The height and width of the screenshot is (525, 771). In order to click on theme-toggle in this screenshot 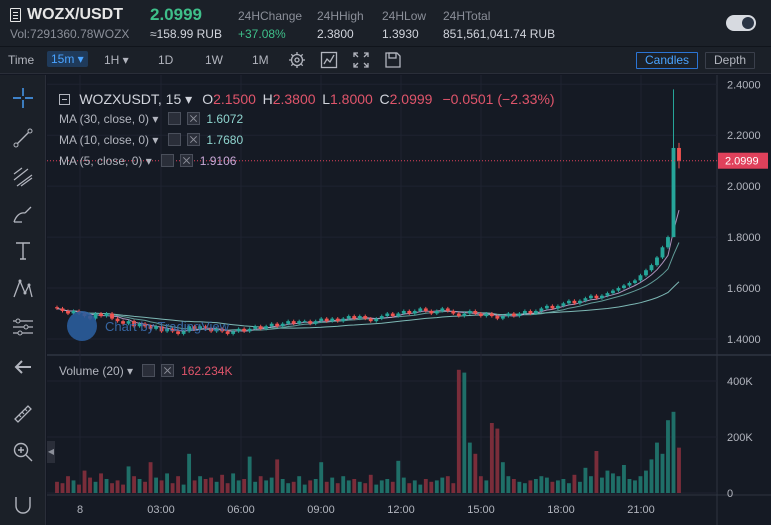, I will do `click(741, 23)`.